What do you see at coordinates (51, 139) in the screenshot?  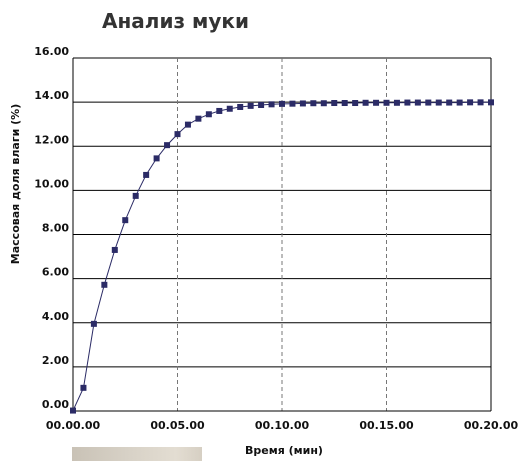 I see `y-tick-label: 12.00` at bounding box center [51, 139].